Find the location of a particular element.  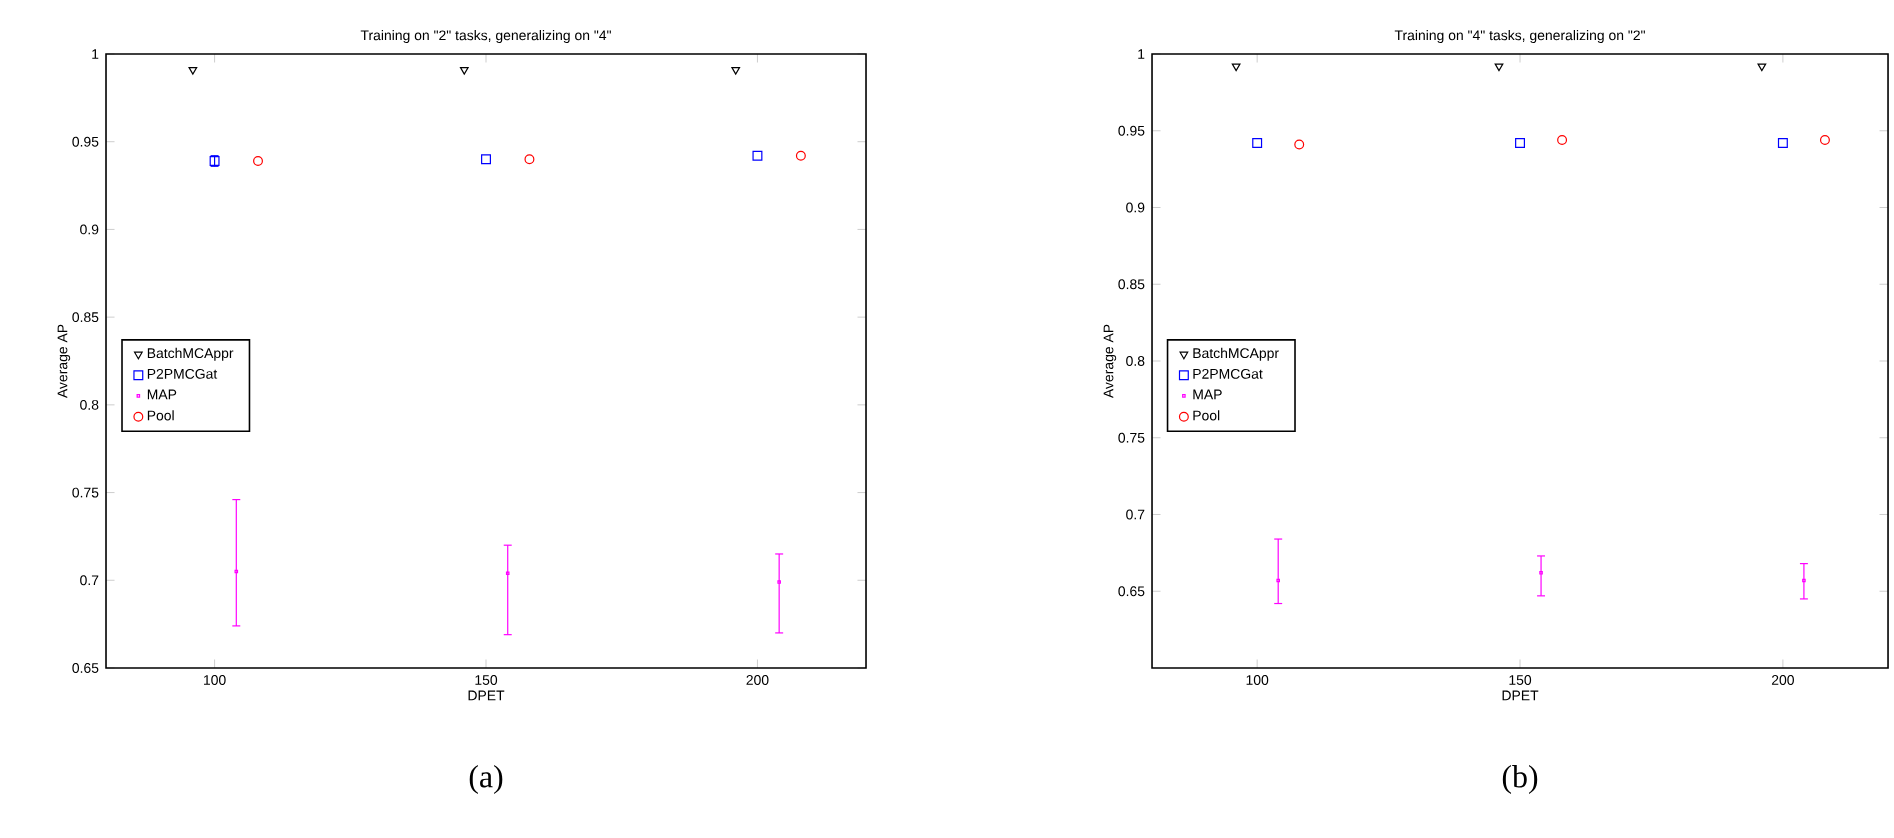

text: (a) is located at coordinates (486, 779).